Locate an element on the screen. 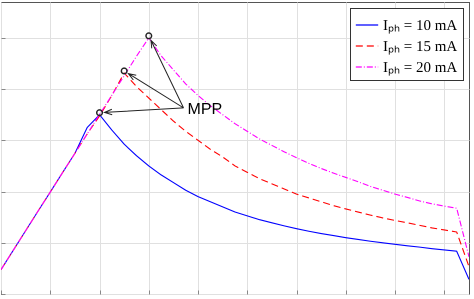 The height and width of the screenshot is (299, 474). legend-label: Iₚₕ = 10 mA is located at coordinates (420, 26).